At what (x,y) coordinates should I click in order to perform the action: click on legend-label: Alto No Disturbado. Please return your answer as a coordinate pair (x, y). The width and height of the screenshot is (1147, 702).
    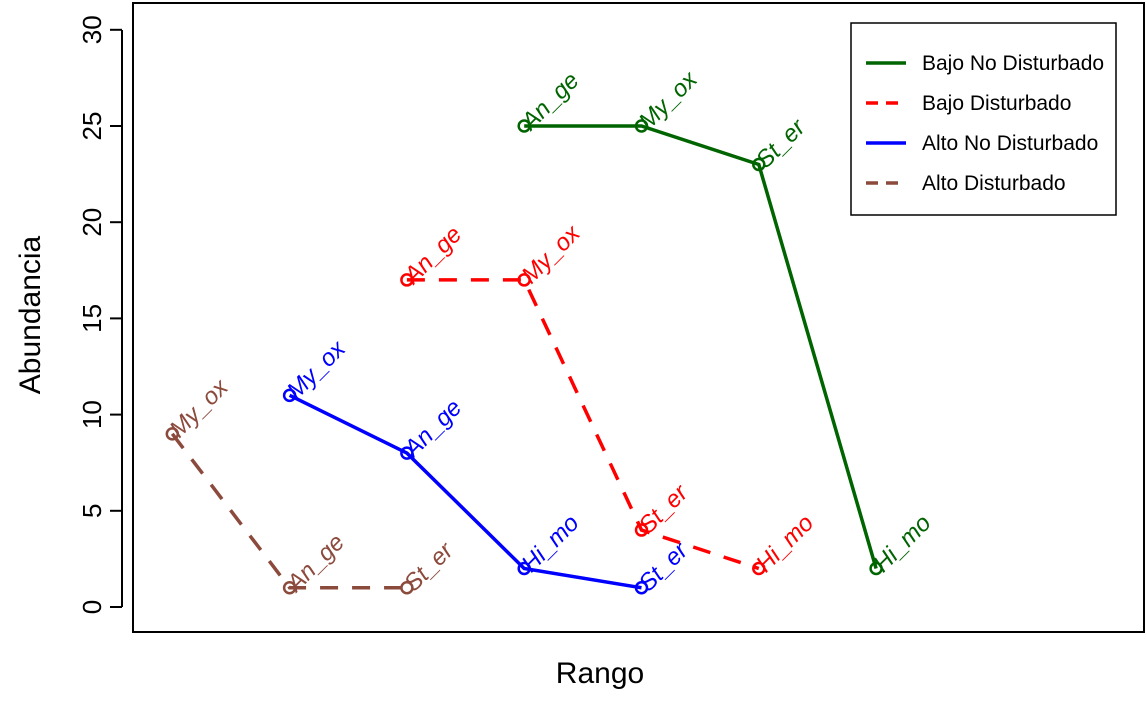
    Looking at the image, I should click on (1010, 143).